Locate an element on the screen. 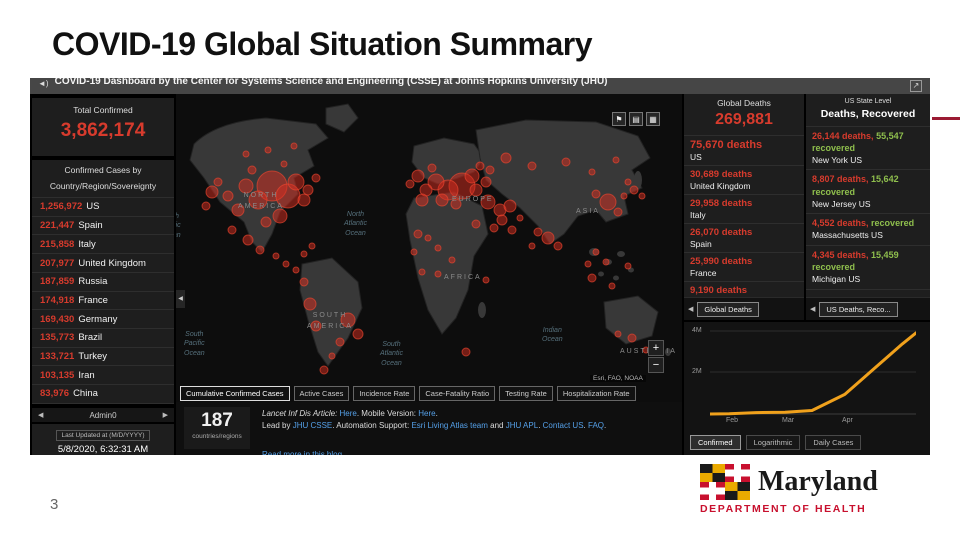 Image resolution: width=960 pixels, height=540 pixels. north-atlantic-label: North Atlantic Ocean is located at coordinates (355, 224).